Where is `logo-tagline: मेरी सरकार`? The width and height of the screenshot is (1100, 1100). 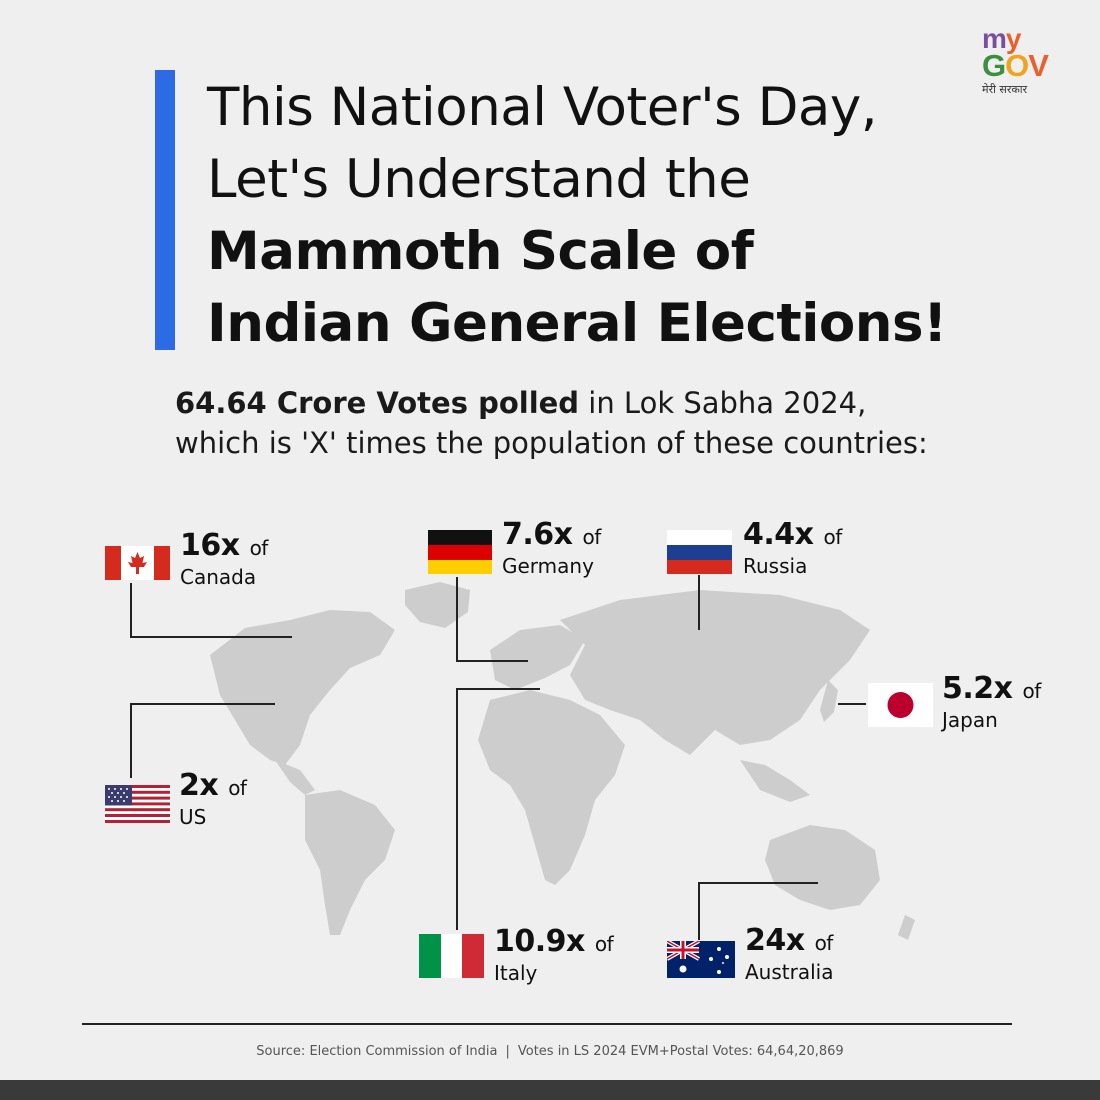 logo-tagline: मेरी सरकार is located at coordinates (1005, 89).